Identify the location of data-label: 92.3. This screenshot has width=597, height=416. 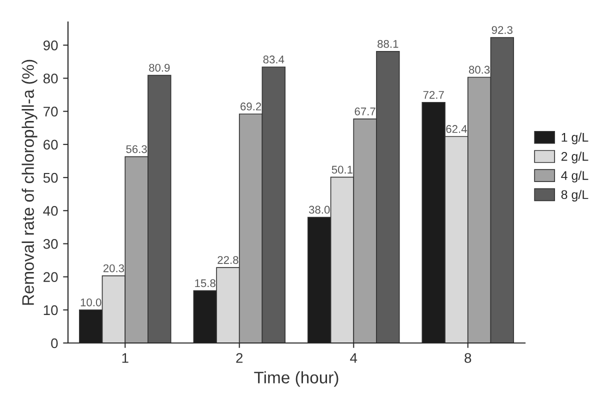
(502, 30).